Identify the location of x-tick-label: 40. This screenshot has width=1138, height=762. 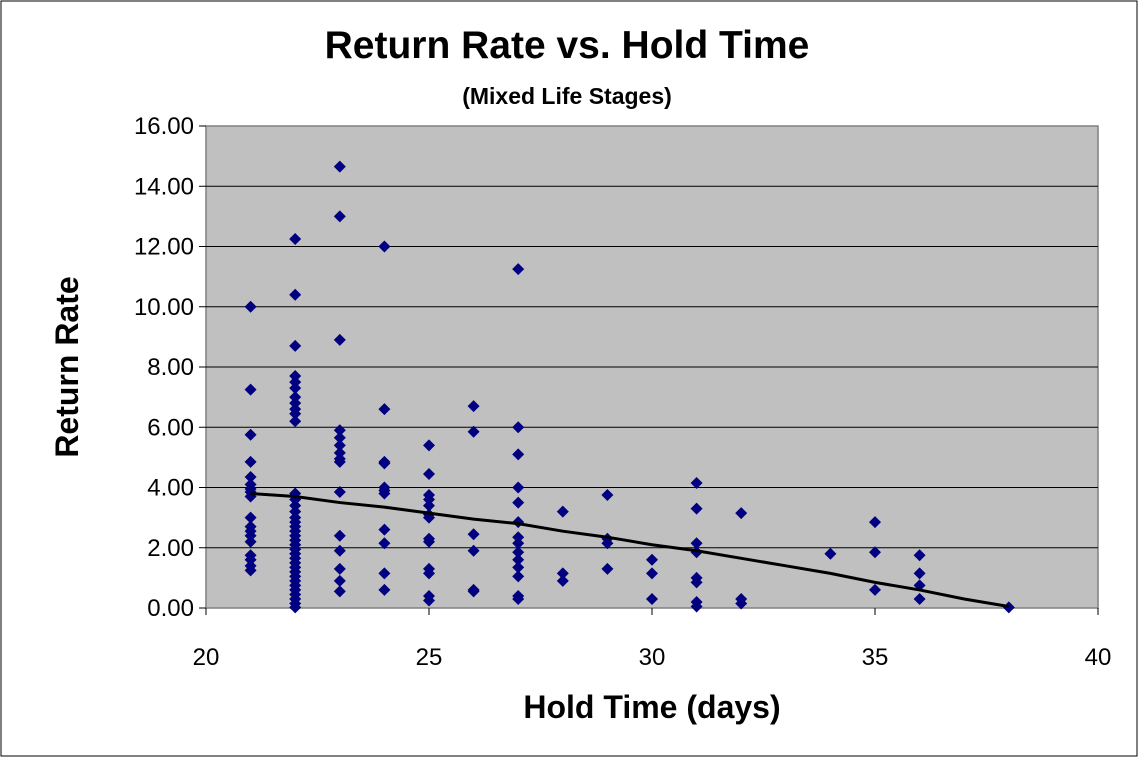
(1098, 657).